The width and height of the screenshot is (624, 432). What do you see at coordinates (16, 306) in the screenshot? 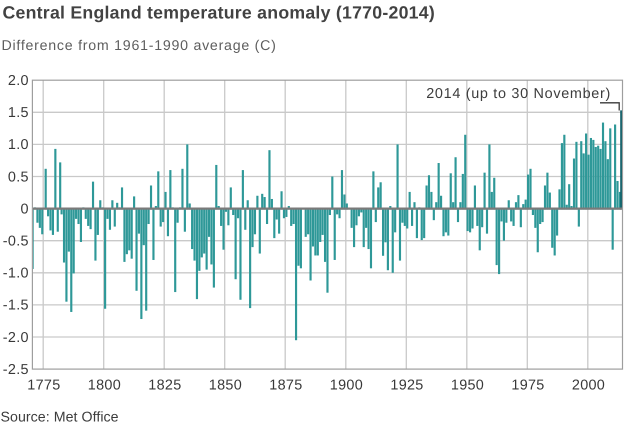
I see `svg-text: -1.5` at bounding box center [16, 306].